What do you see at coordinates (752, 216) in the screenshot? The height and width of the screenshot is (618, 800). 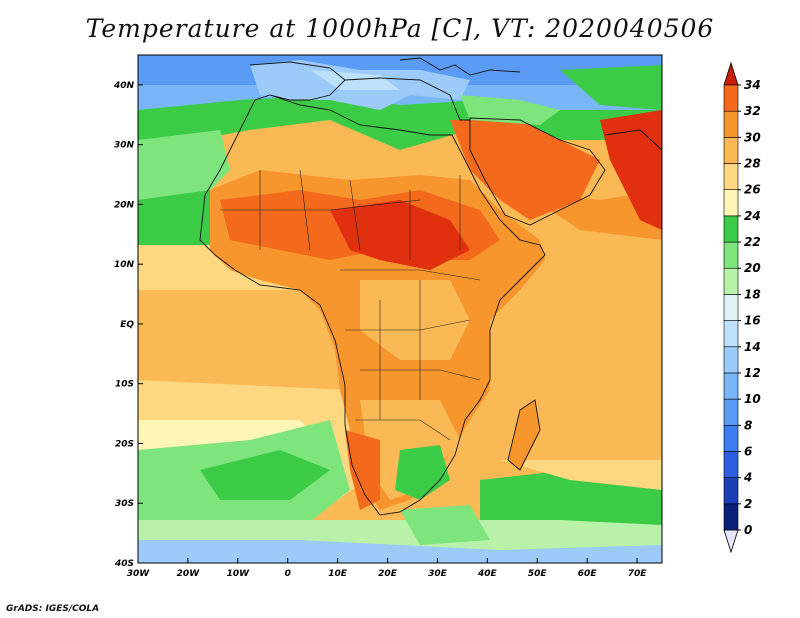 I see `colorbar-label: 24` at bounding box center [752, 216].